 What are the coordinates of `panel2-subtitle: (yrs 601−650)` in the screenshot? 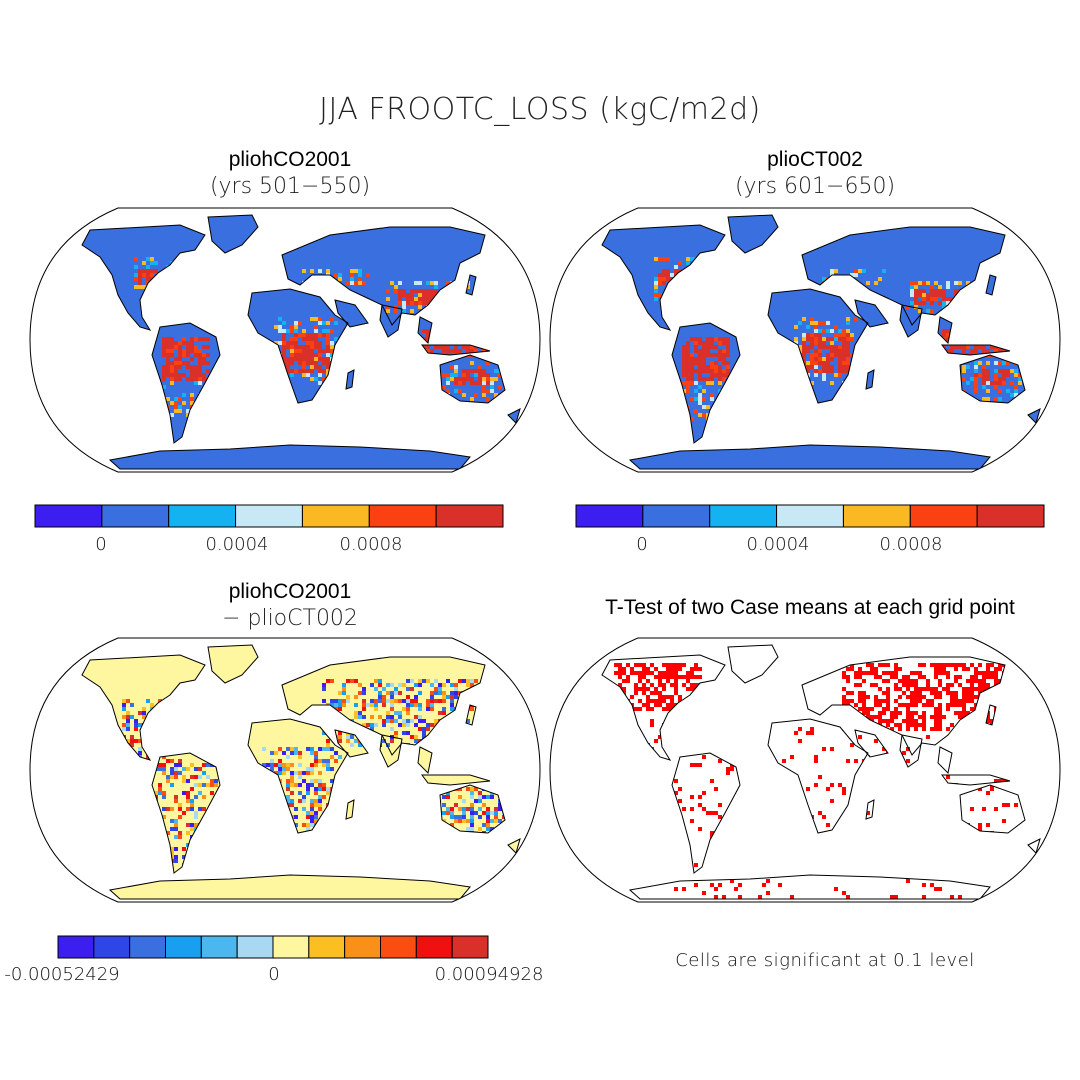 It's located at (815, 186).